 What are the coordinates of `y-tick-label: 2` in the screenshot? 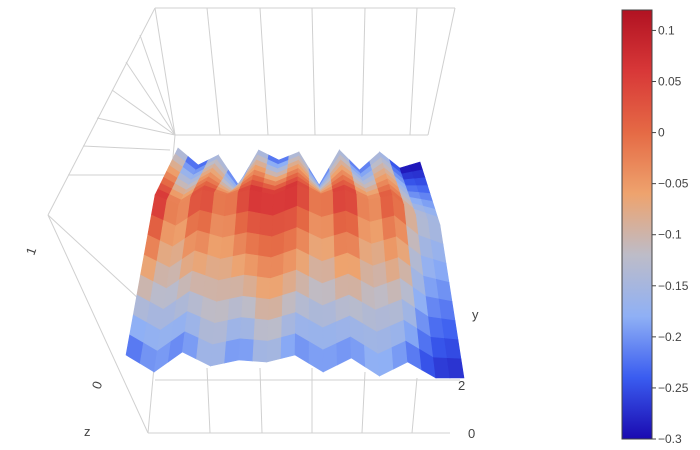 It's located at (461, 385).